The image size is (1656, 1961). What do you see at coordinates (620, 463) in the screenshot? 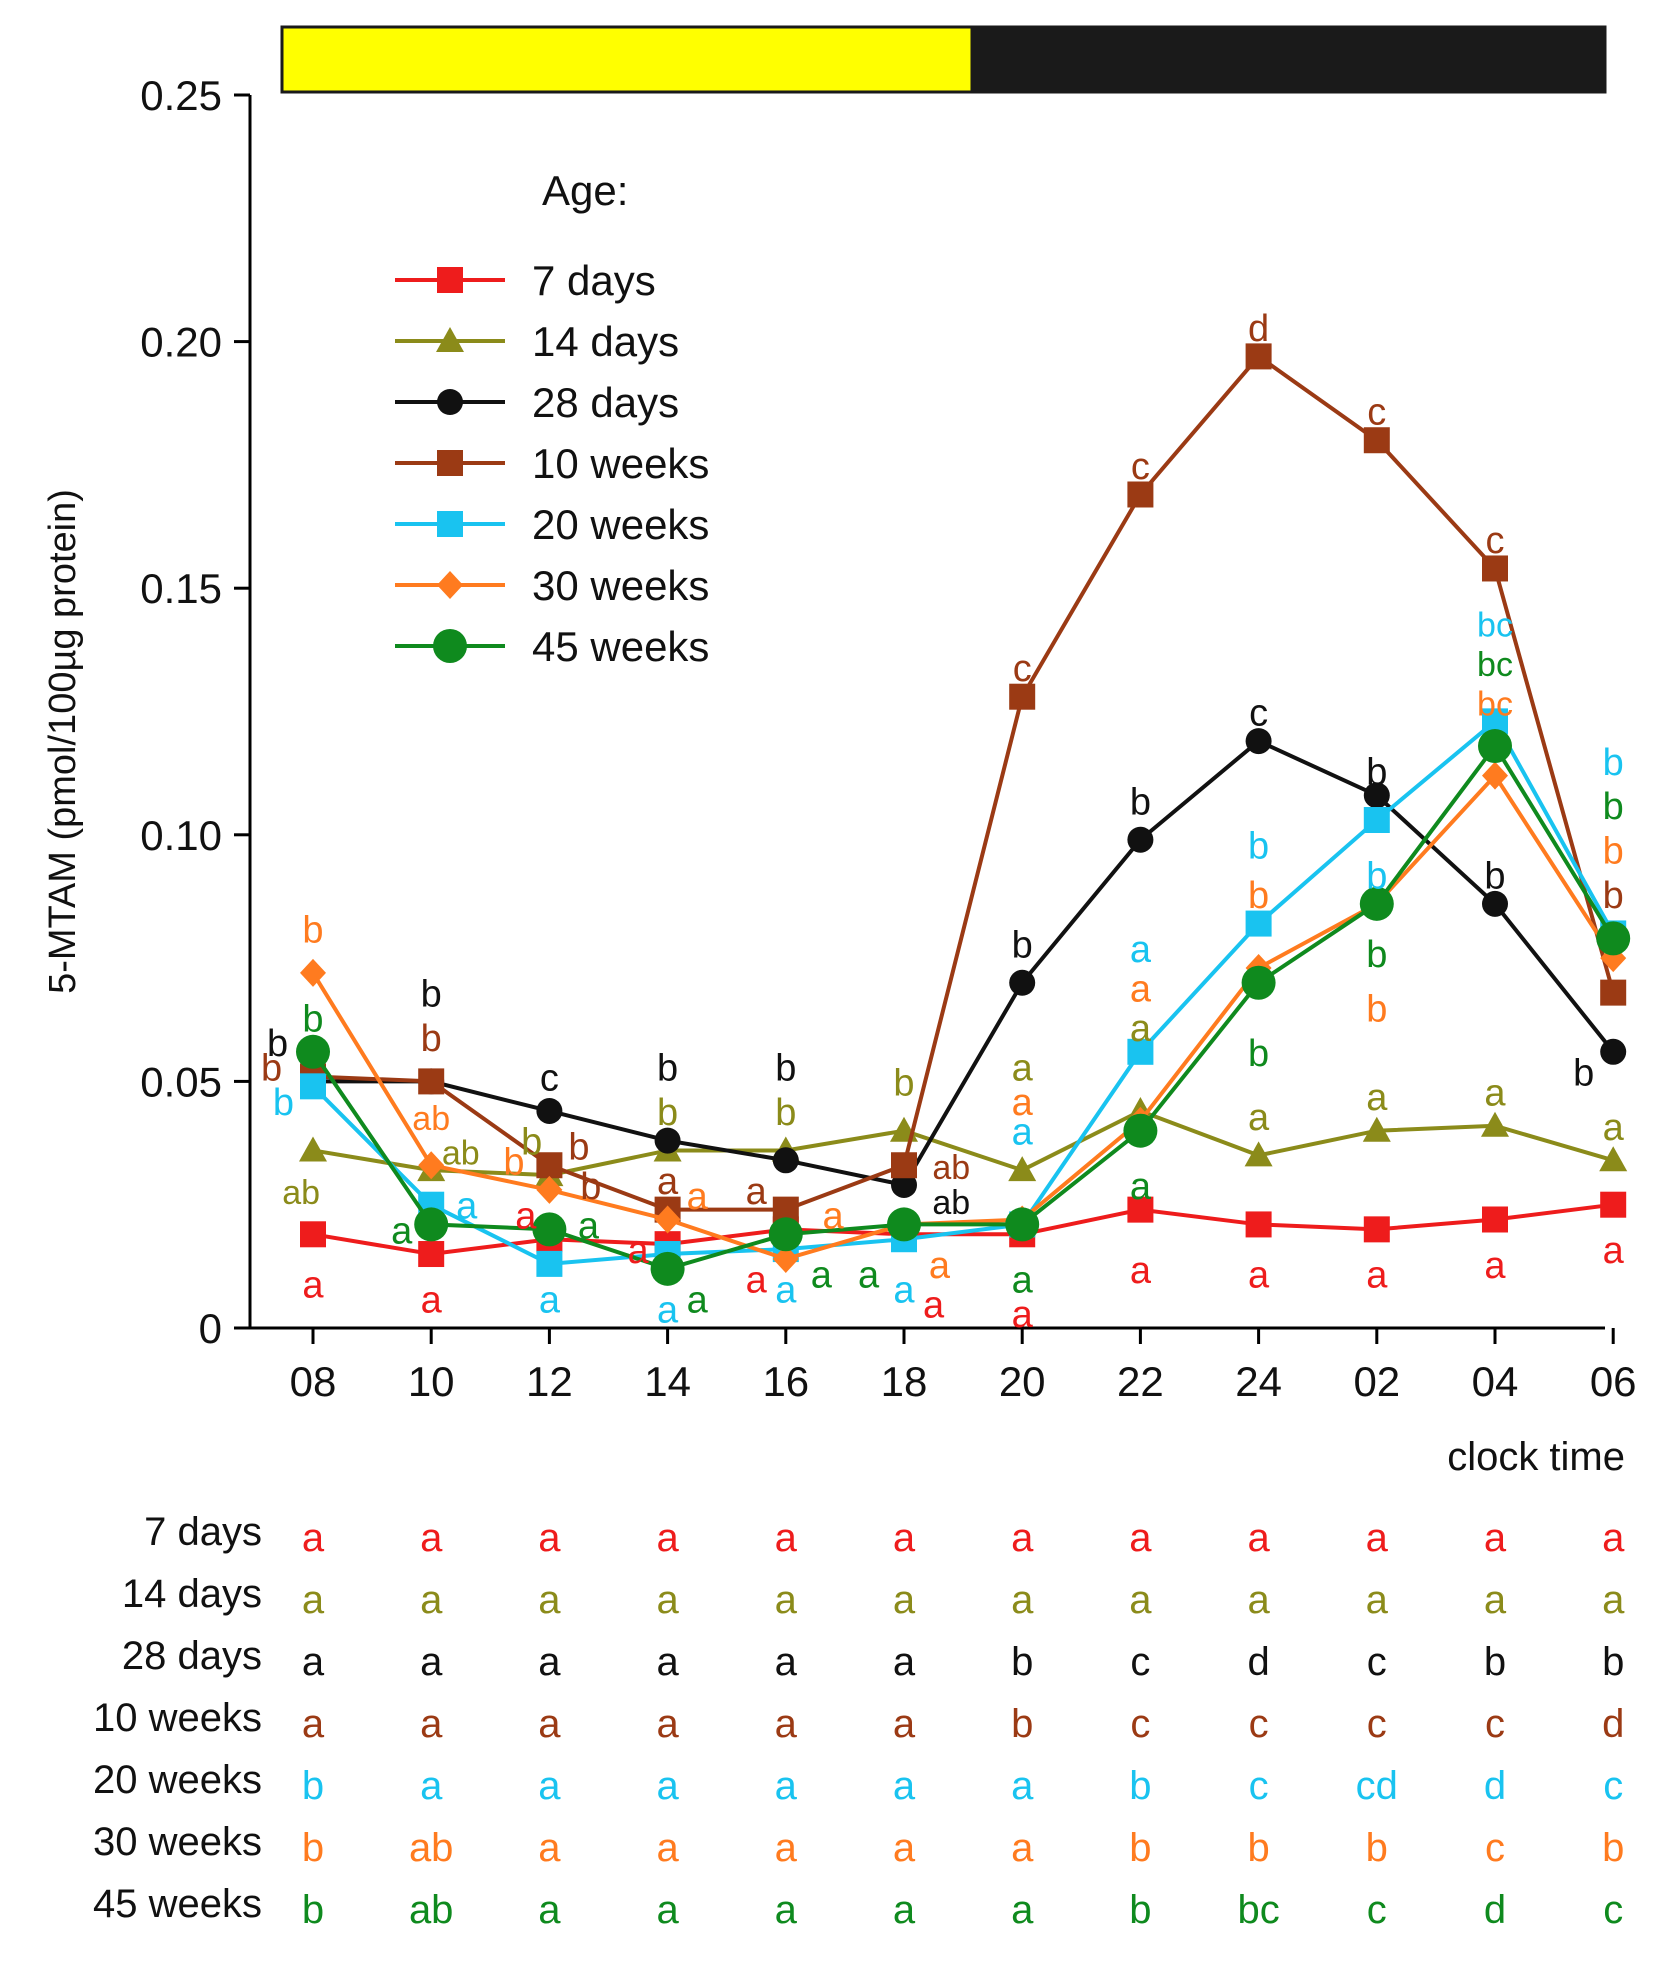
I see `legend-label: 10 weeks` at bounding box center [620, 463].